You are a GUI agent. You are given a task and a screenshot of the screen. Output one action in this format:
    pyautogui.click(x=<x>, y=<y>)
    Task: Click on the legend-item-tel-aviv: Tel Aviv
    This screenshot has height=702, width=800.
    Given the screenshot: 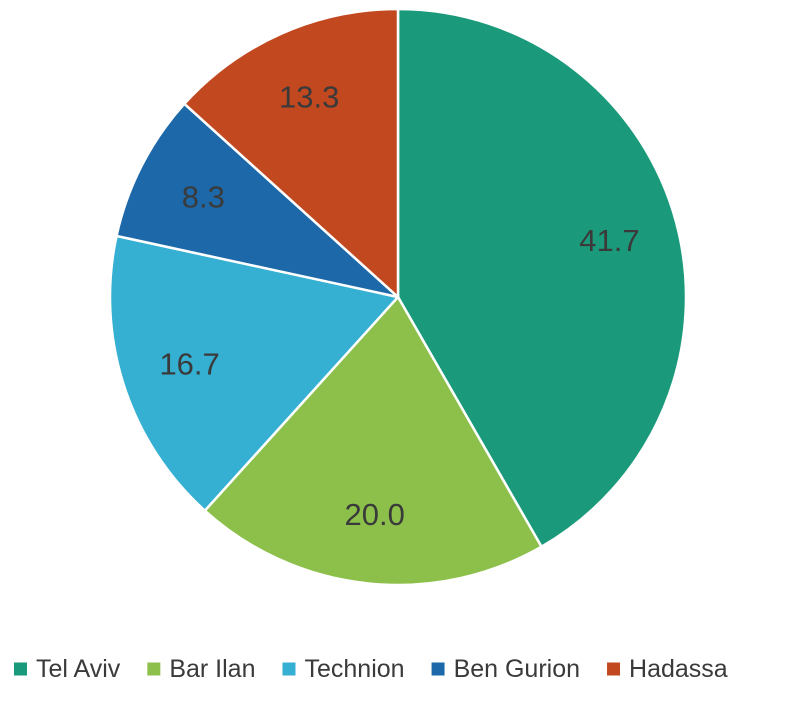 What is the action you would take?
    pyautogui.click(x=67, y=669)
    